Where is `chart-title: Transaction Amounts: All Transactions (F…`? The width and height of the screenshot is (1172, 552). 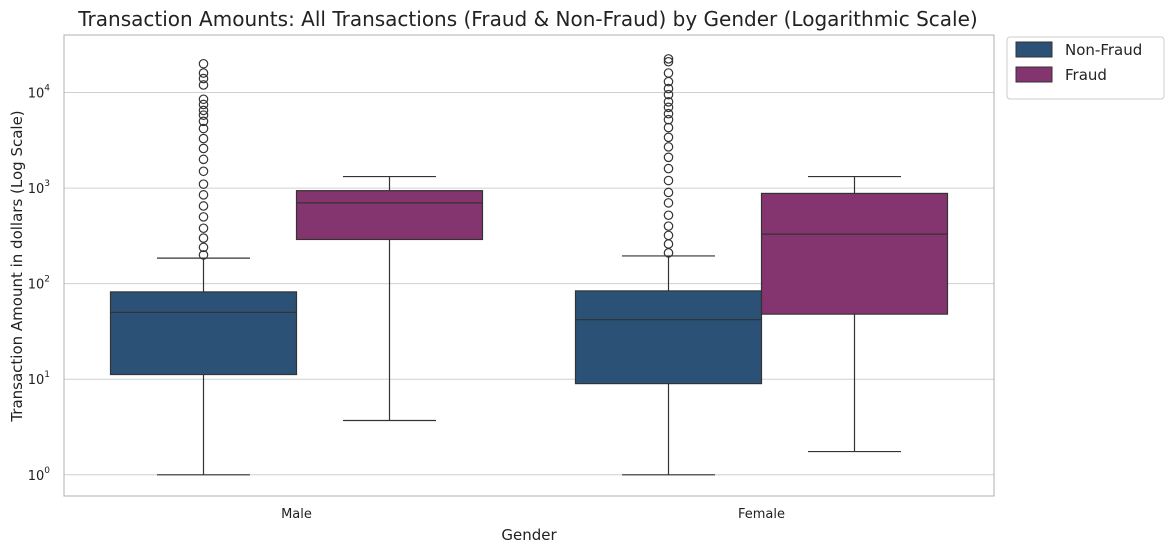 chart-title: Transaction Amounts: All Transactions (F… is located at coordinates (527, 19).